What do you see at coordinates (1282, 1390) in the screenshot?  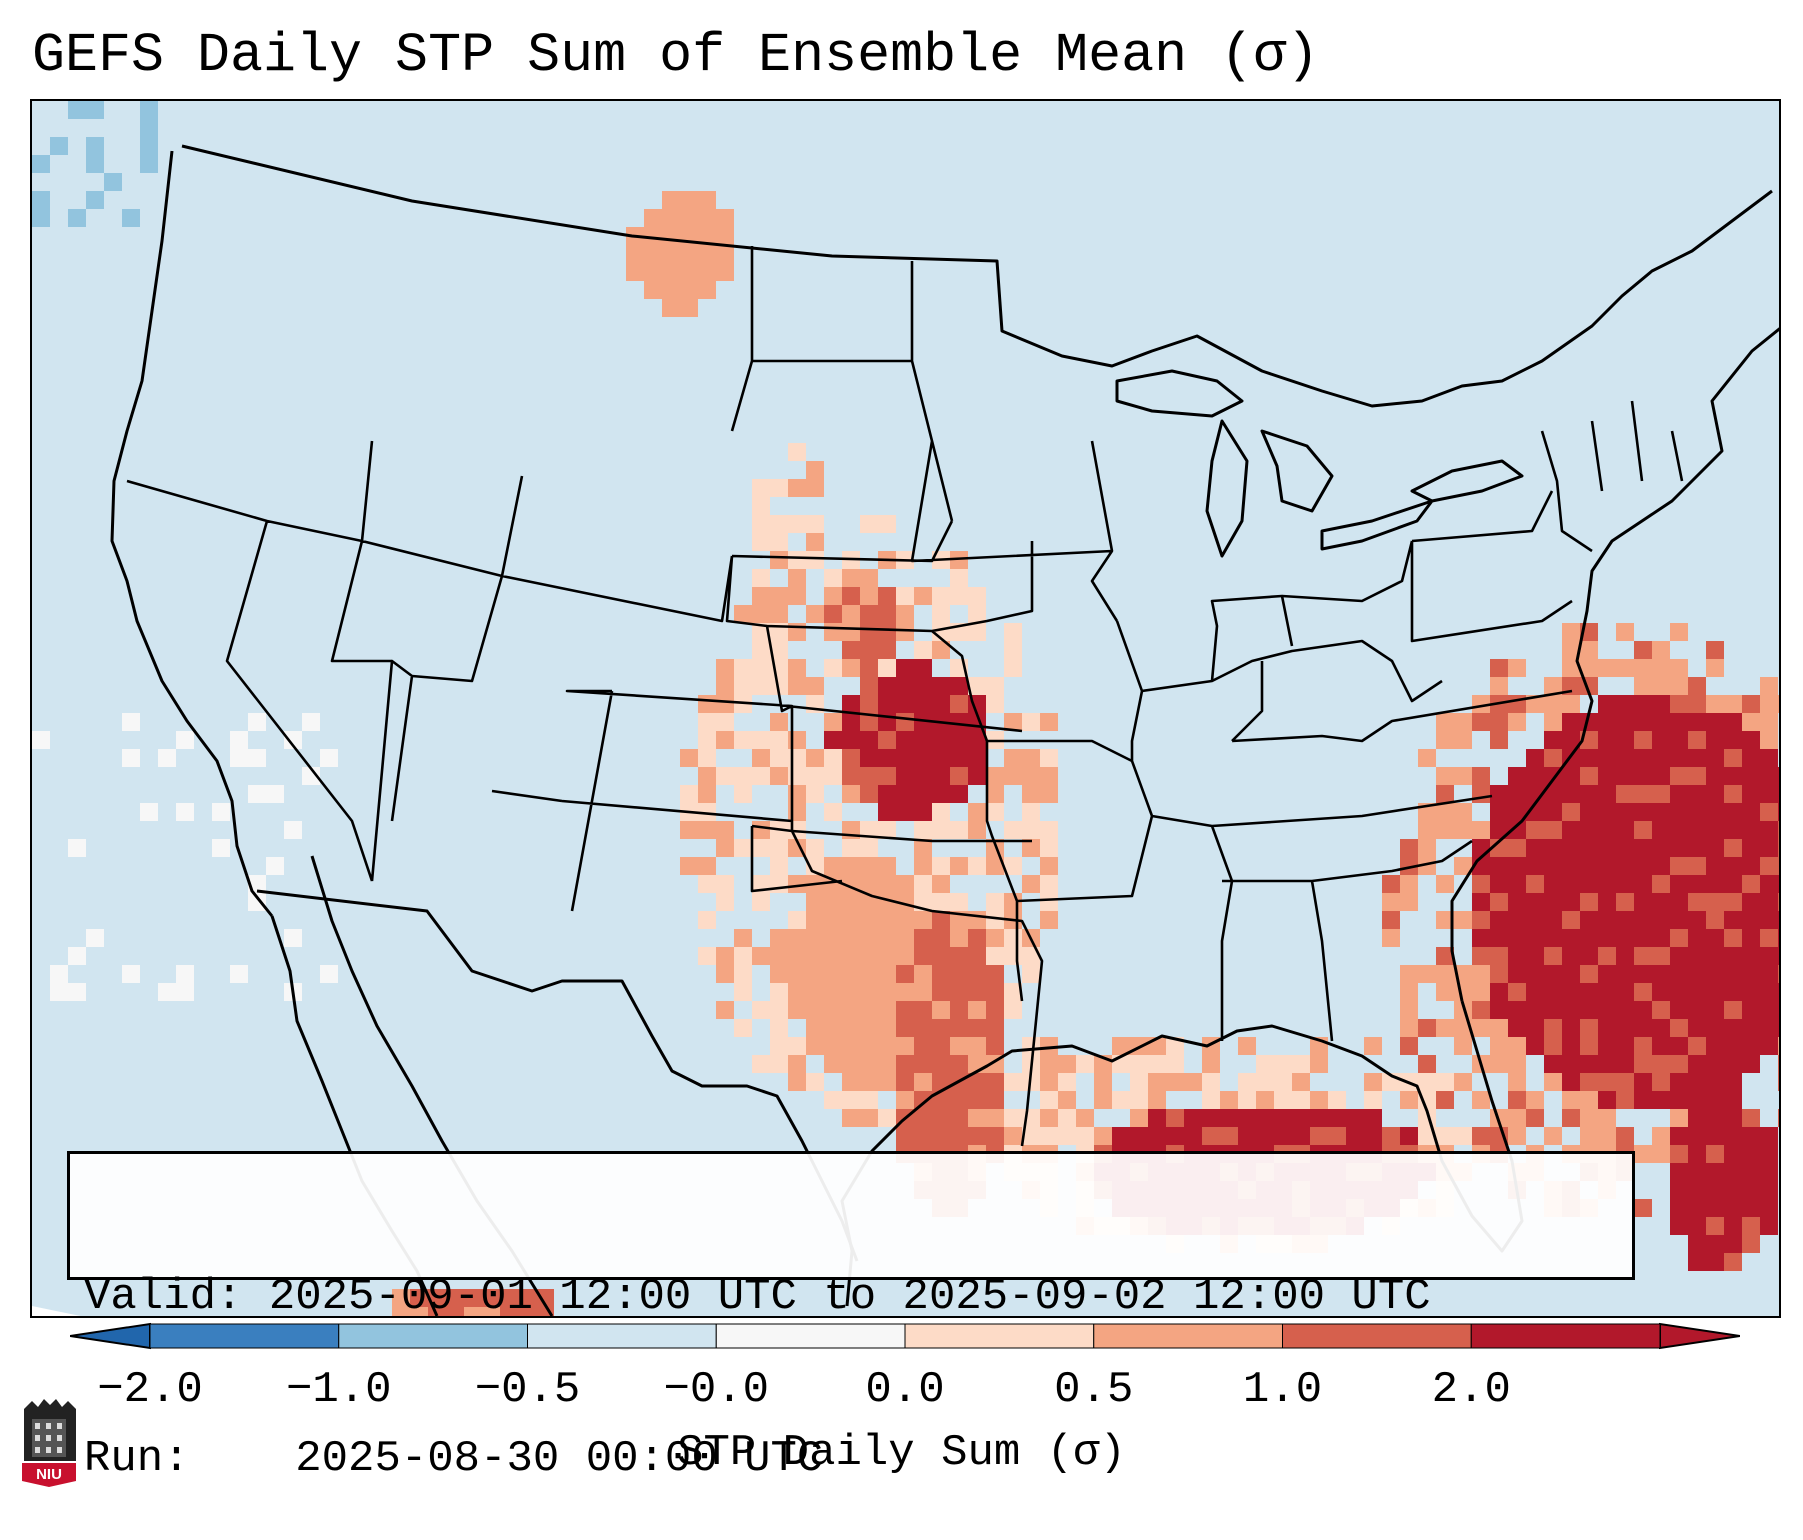 I see `colorbar-tick-label: 1.0` at bounding box center [1282, 1390].